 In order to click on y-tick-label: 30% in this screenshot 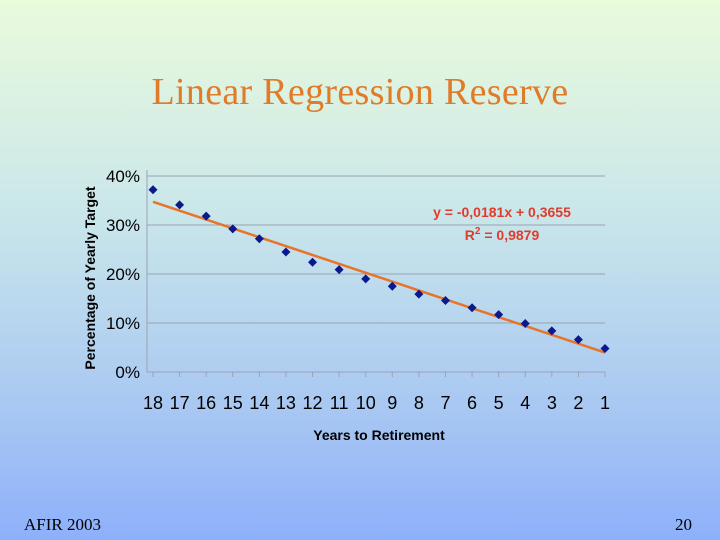, I will do `click(123, 225)`.